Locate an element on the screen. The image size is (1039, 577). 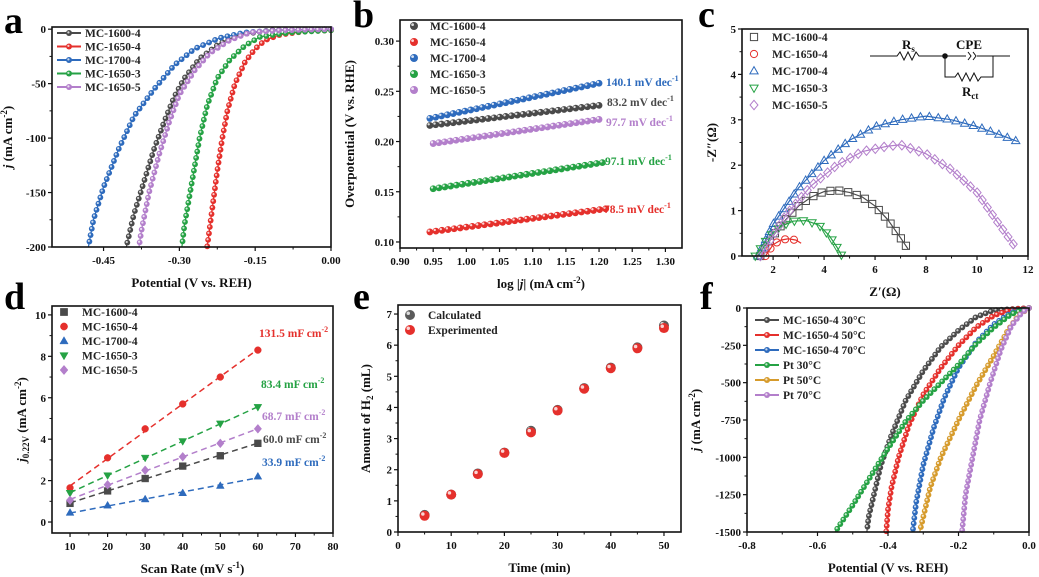
text-run: ) is located at coordinates (583, 283).